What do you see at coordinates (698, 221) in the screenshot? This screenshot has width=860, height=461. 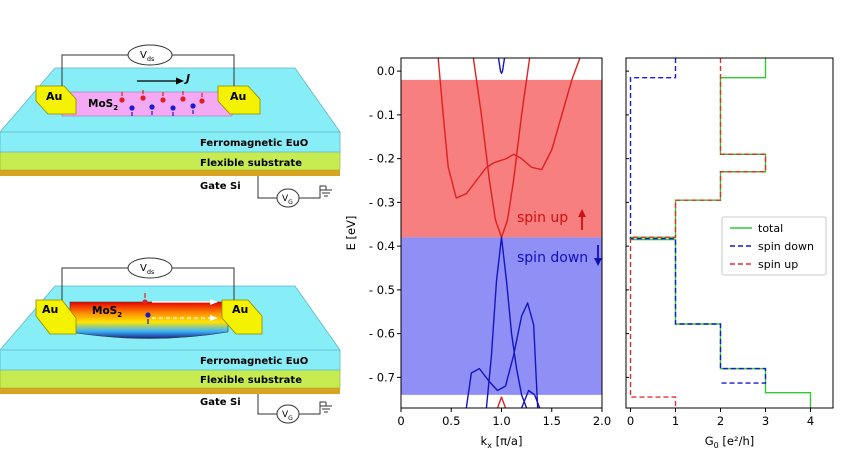 I see `conductance-line-spin-down` at bounding box center [698, 221].